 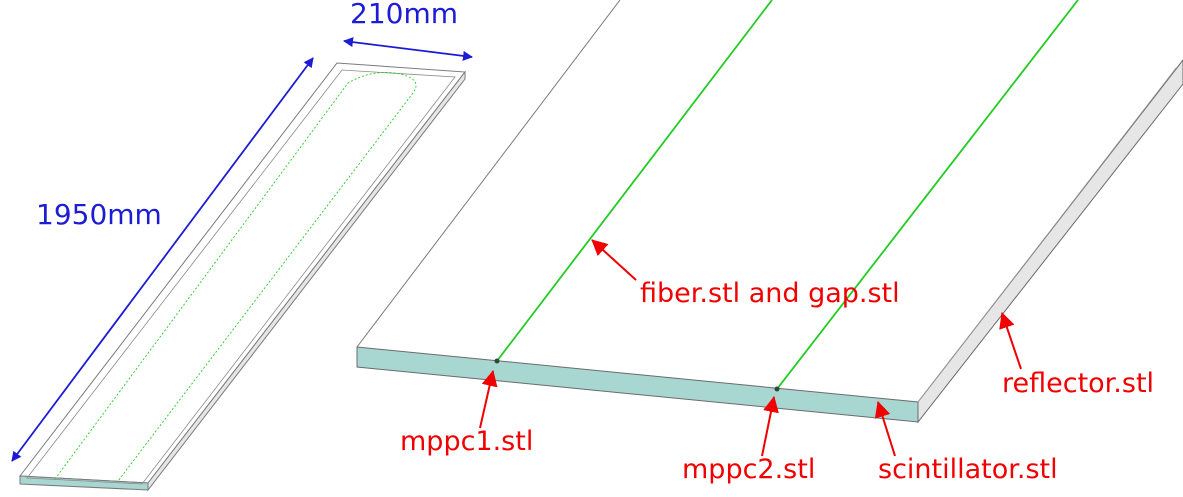 I want to click on reflector-callout-label: reflector.stl, so click(x=1078, y=383).